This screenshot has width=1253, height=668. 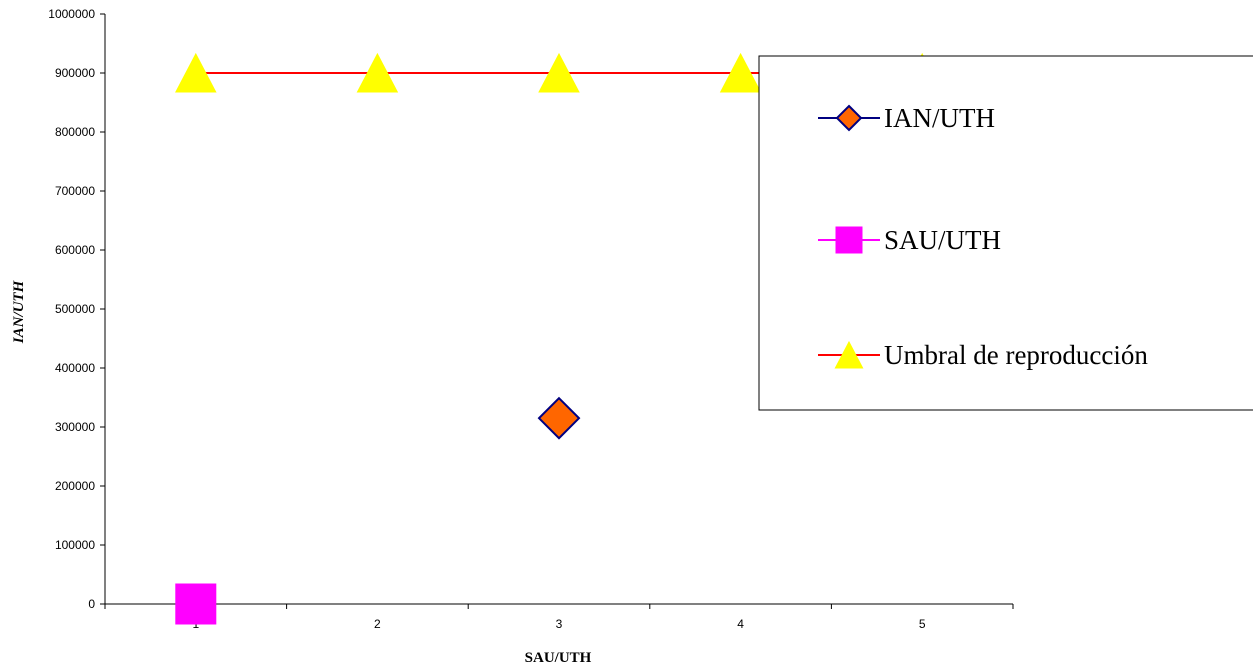 What do you see at coordinates (19, 311) in the screenshot?
I see `y-axis-title: IAN/UTH` at bounding box center [19, 311].